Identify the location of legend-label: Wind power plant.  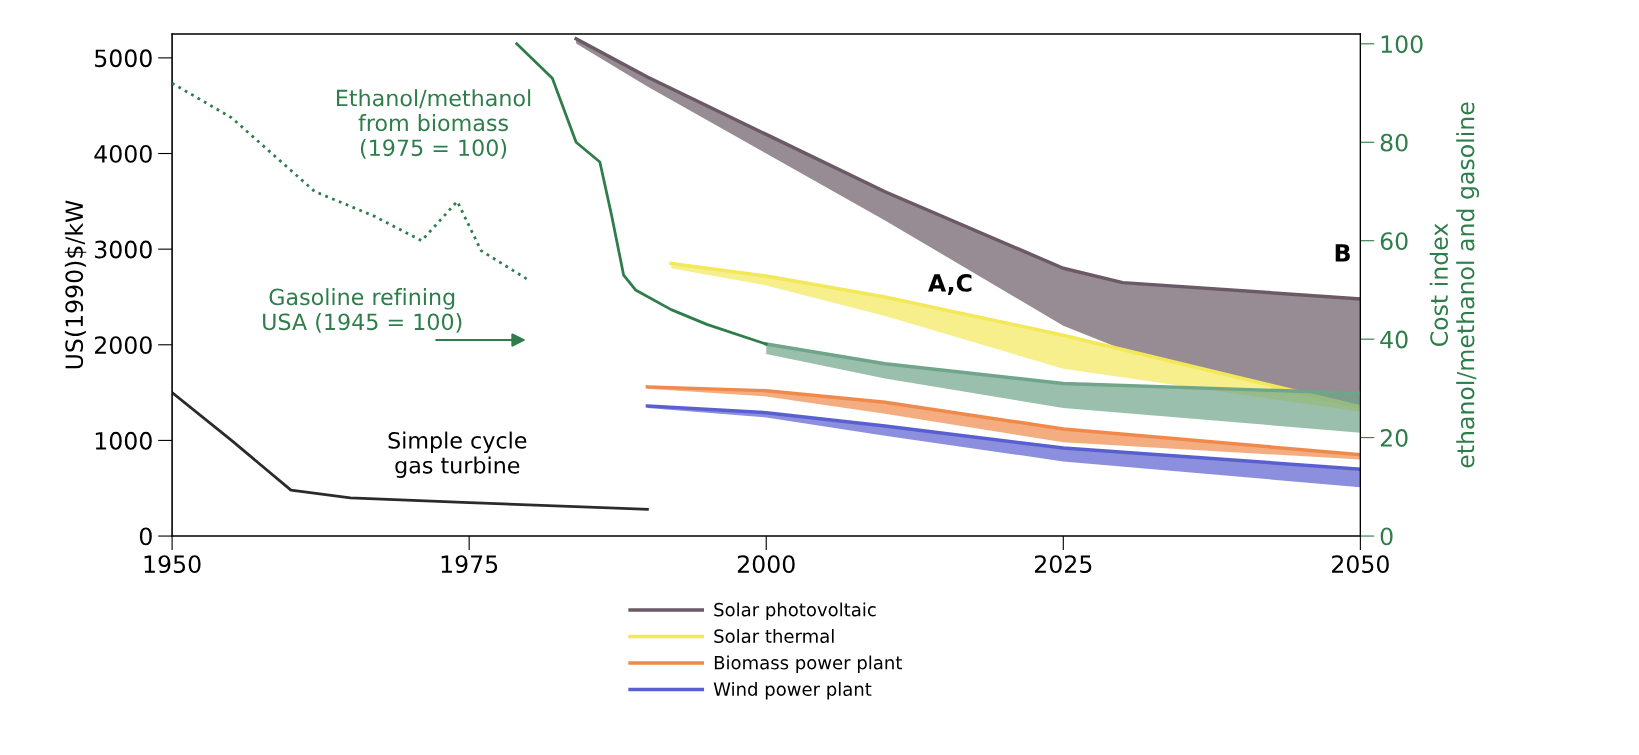
(792, 691).